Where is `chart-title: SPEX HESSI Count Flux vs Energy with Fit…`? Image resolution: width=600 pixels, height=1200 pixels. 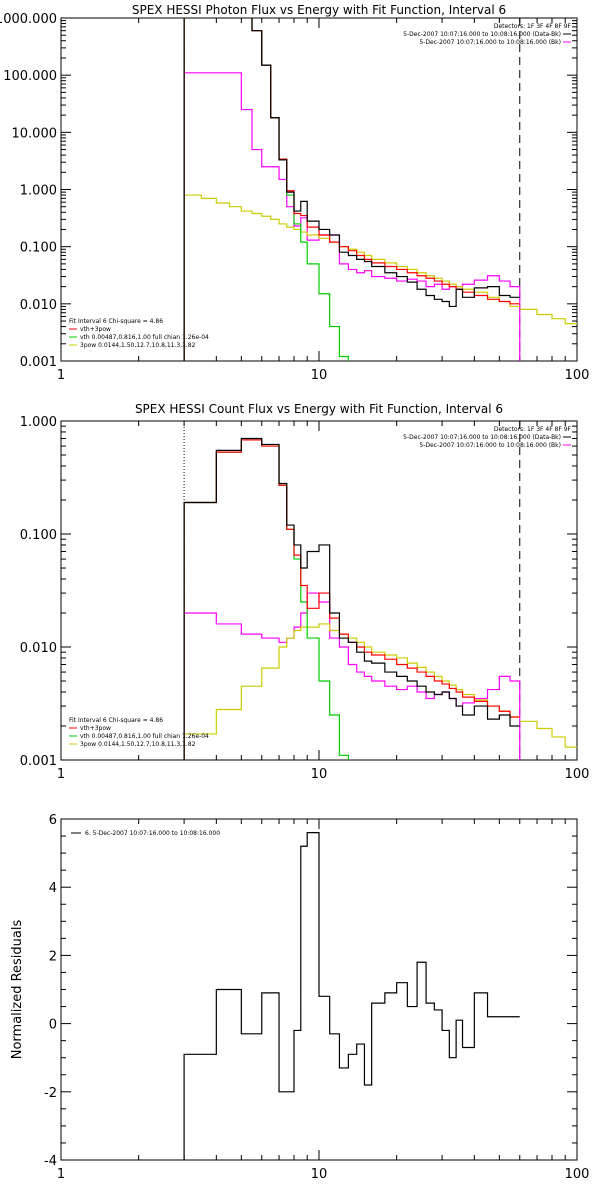
chart-title: SPEX HESSI Count Flux vs Energy with Fit… is located at coordinates (319, 409).